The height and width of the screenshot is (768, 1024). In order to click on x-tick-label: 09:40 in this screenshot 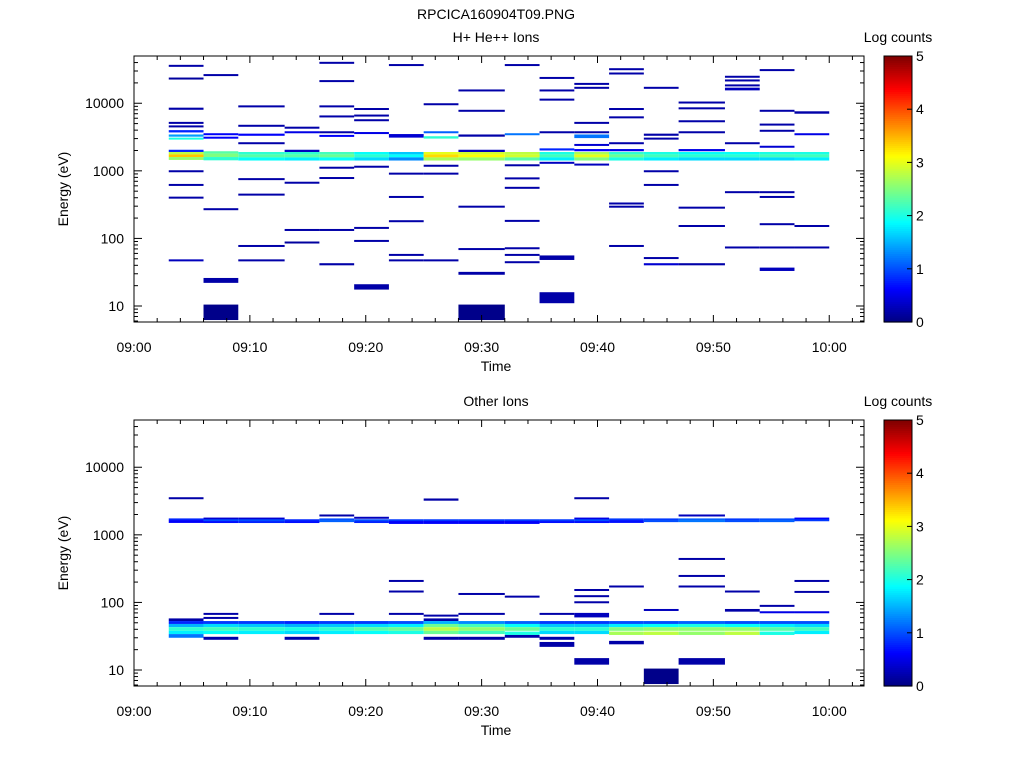, I will do `click(597, 711)`.